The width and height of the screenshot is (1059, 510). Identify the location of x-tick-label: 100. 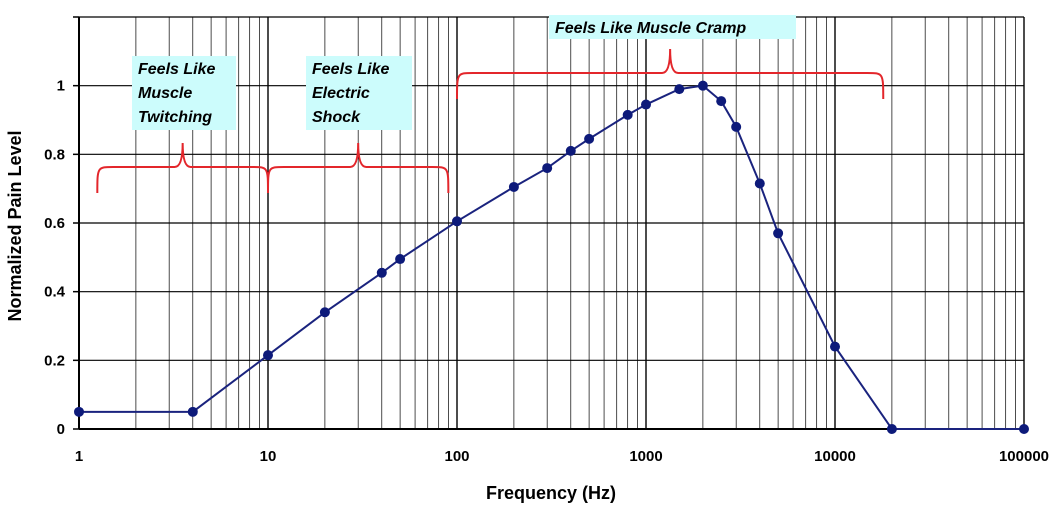
(456, 456).